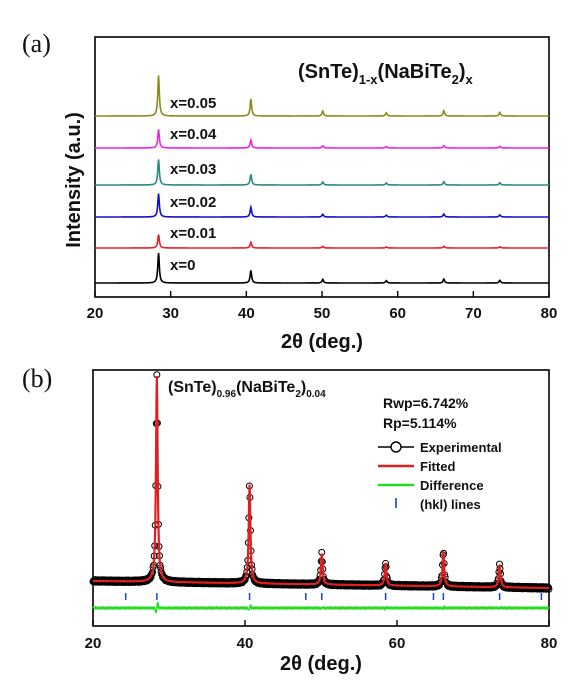 This screenshot has height=687, width=584. I want to click on panel-a-y-axis-label: Intensity (a.u.), so click(74, 180).